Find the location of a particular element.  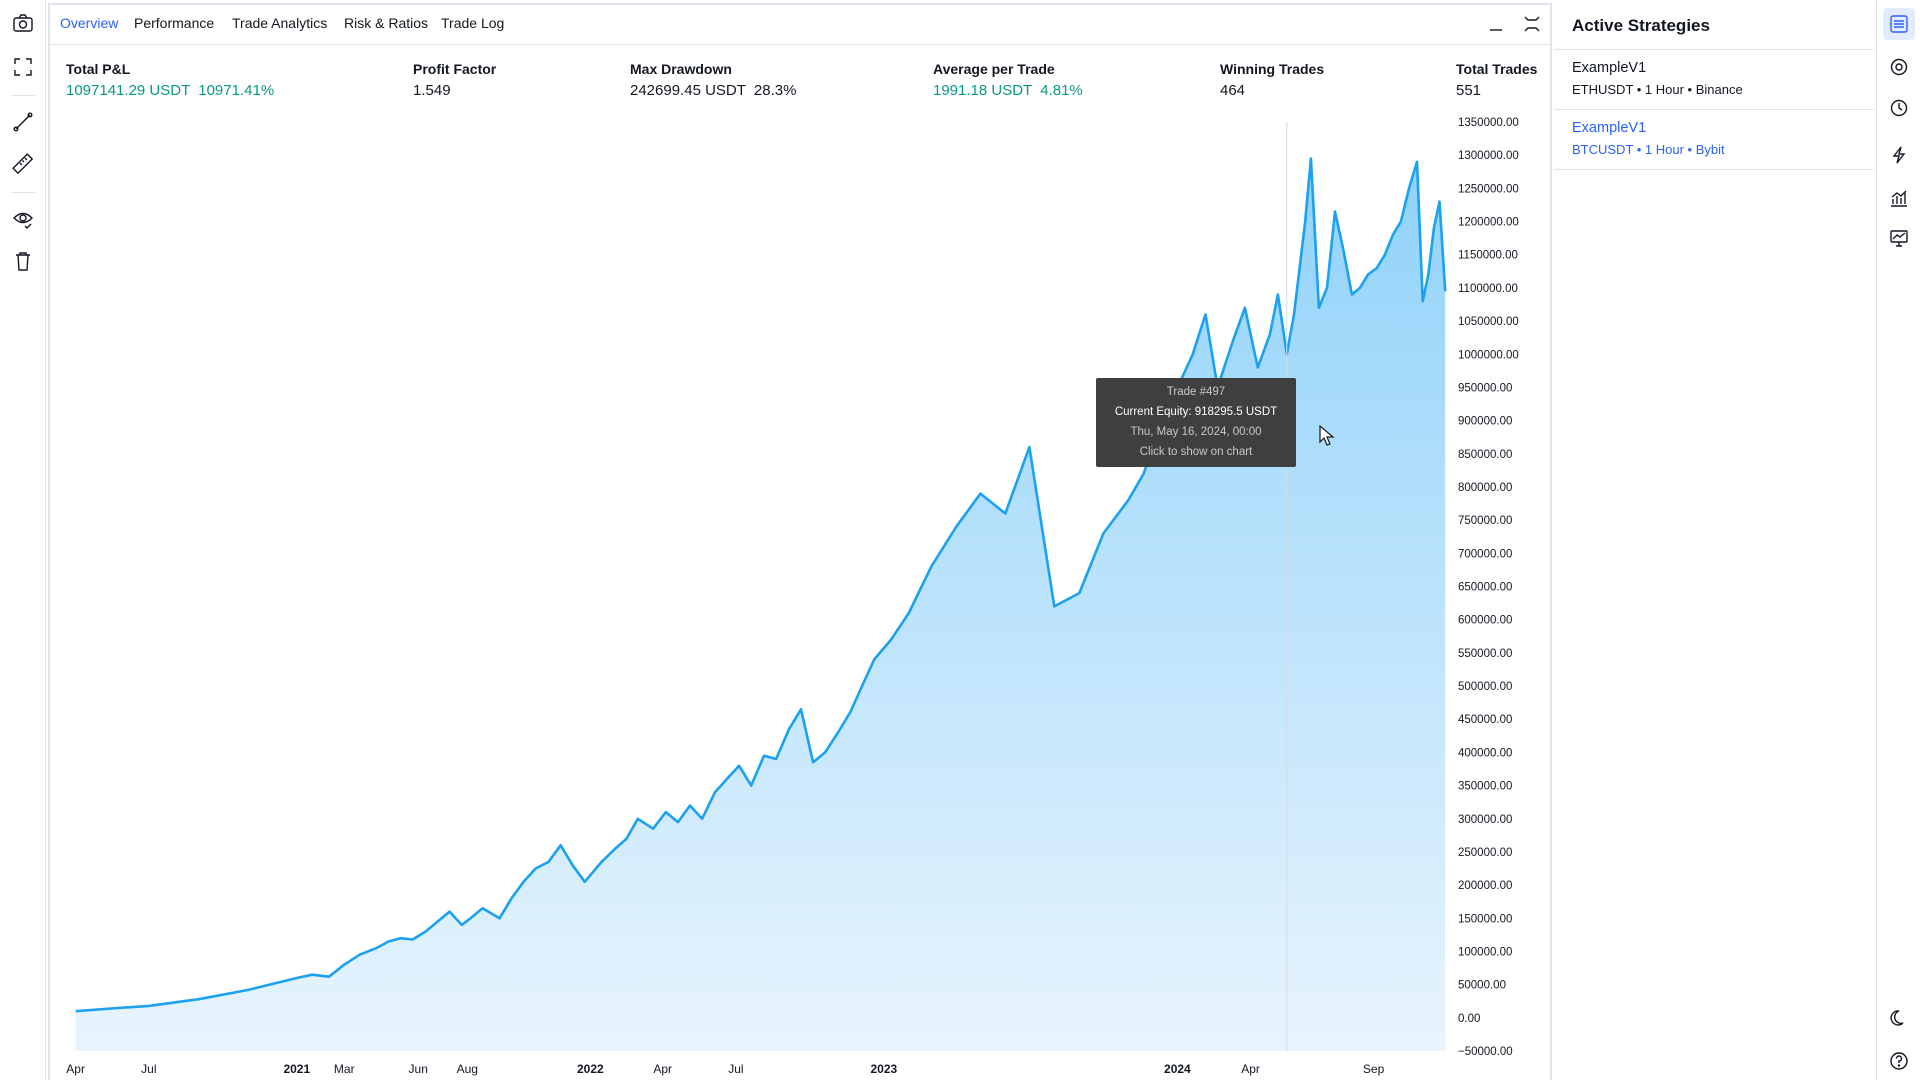

tooltip-trade: Trade #497 is located at coordinates (1196, 392).